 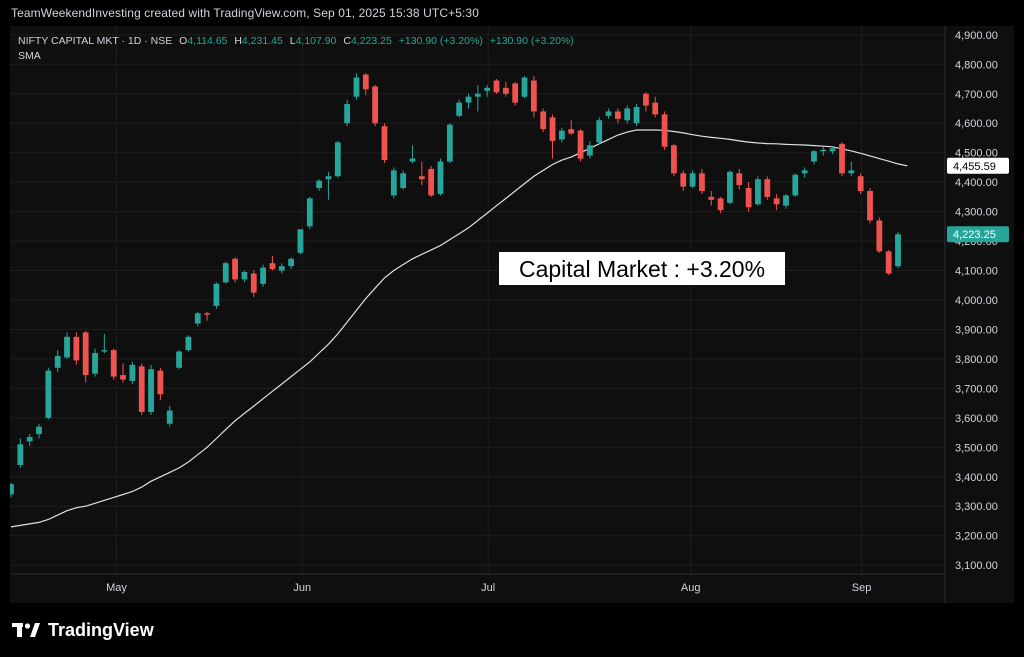 What do you see at coordinates (642, 268) in the screenshot?
I see `annotation-box` at bounding box center [642, 268].